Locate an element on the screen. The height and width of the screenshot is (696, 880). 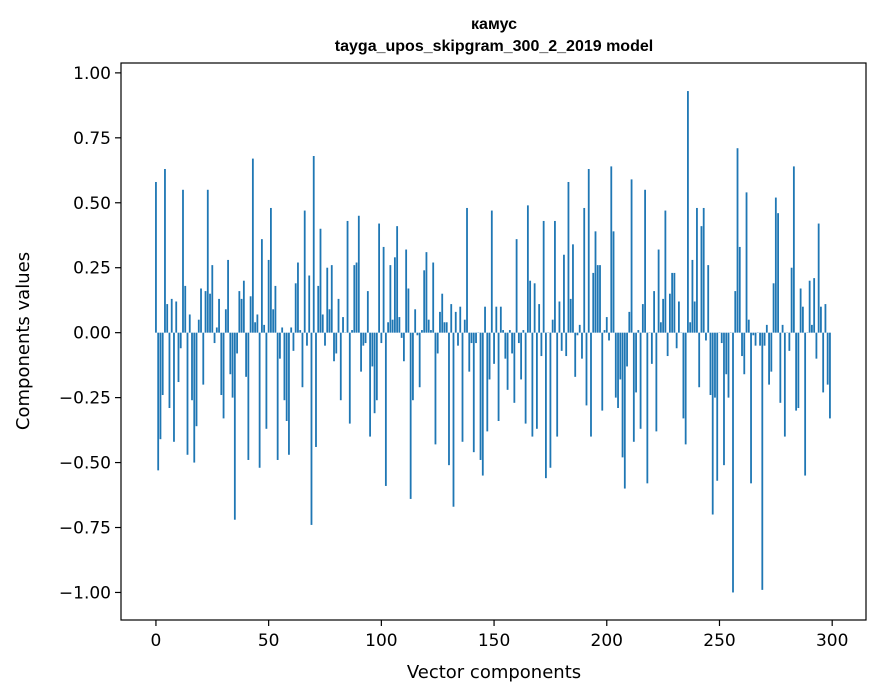
chart-subtitle: tayga_upos_skipgram_300_2_2019 model is located at coordinates (494, 46).